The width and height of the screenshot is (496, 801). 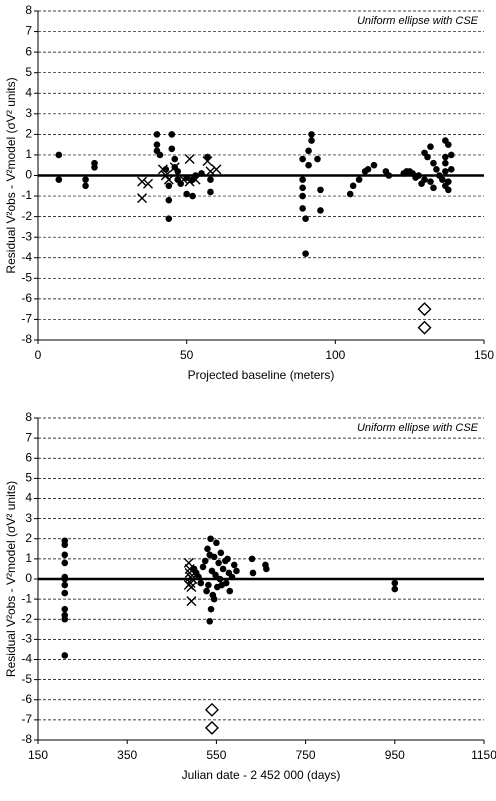 What do you see at coordinates (306, 755) in the screenshot?
I see `x-tick-label: 750` at bounding box center [306, 755].